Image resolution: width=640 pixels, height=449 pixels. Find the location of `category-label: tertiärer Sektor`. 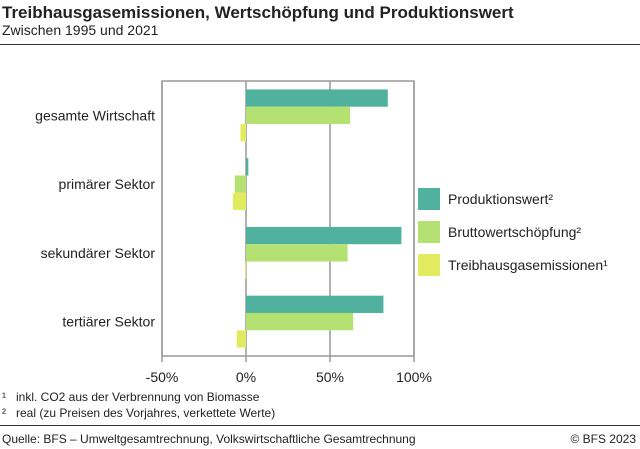

category-label: tertiärer Sektor is located at coordinates (108, 322).